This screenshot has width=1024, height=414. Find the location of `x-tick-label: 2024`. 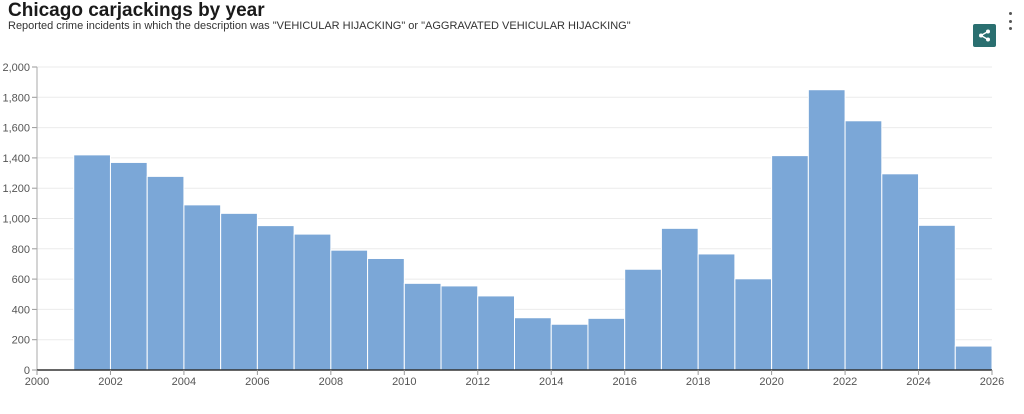

x-tick-label: 2024 is located at coordinates (918, 382).